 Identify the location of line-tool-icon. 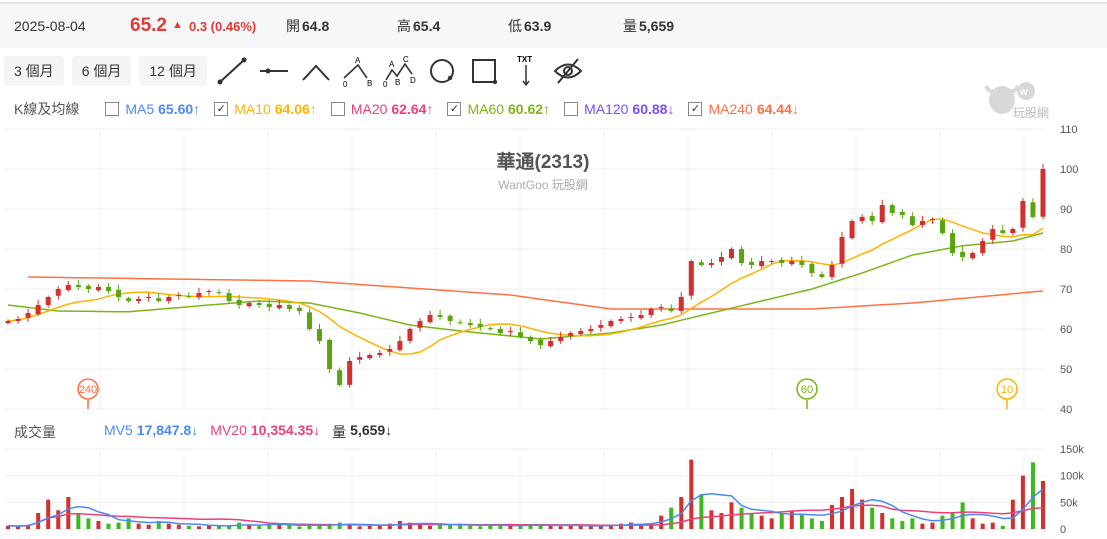
(232, 71).